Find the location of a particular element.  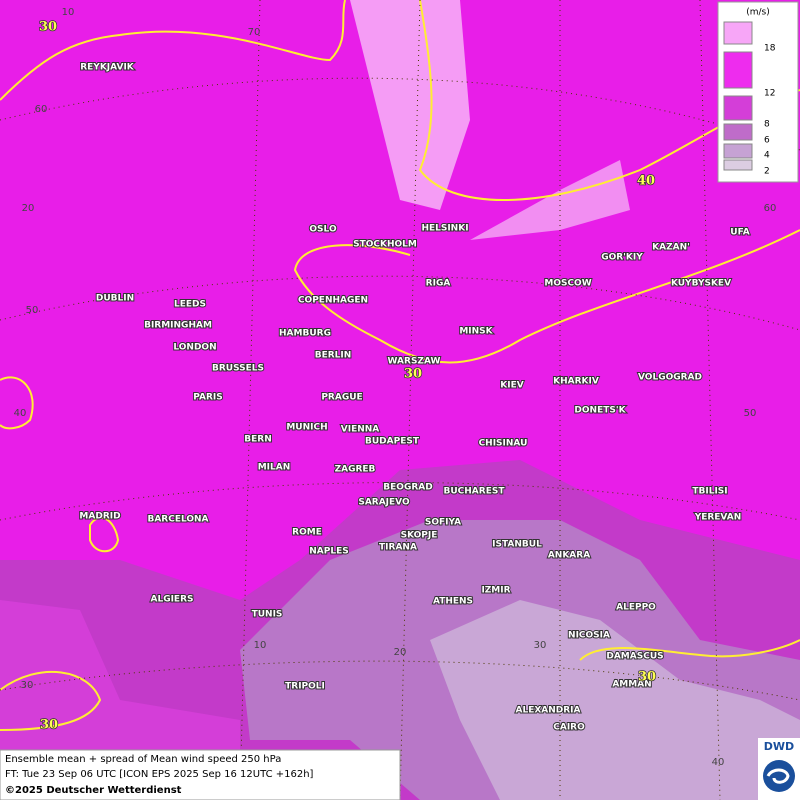

city-label: ALGIERS is located at coordinates (172, 600).